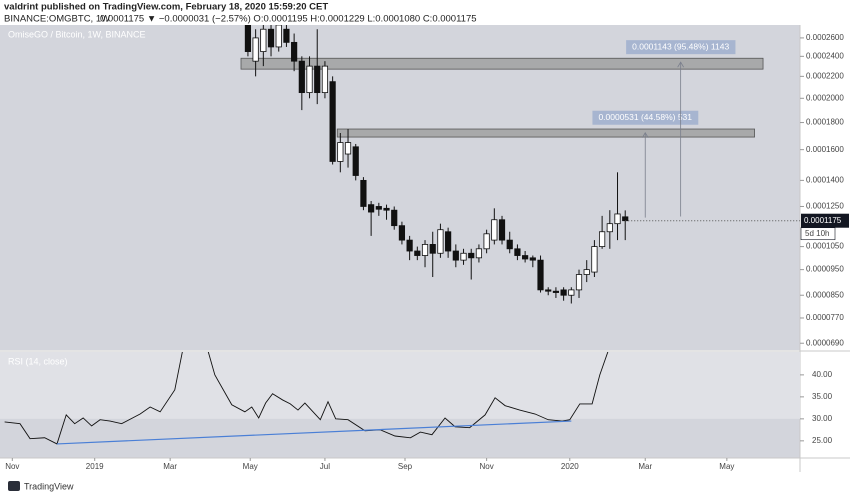 Image resolution: width=850 pixels, height=497 pixels. I want to click on brand: TradingView, so click(49, 486).